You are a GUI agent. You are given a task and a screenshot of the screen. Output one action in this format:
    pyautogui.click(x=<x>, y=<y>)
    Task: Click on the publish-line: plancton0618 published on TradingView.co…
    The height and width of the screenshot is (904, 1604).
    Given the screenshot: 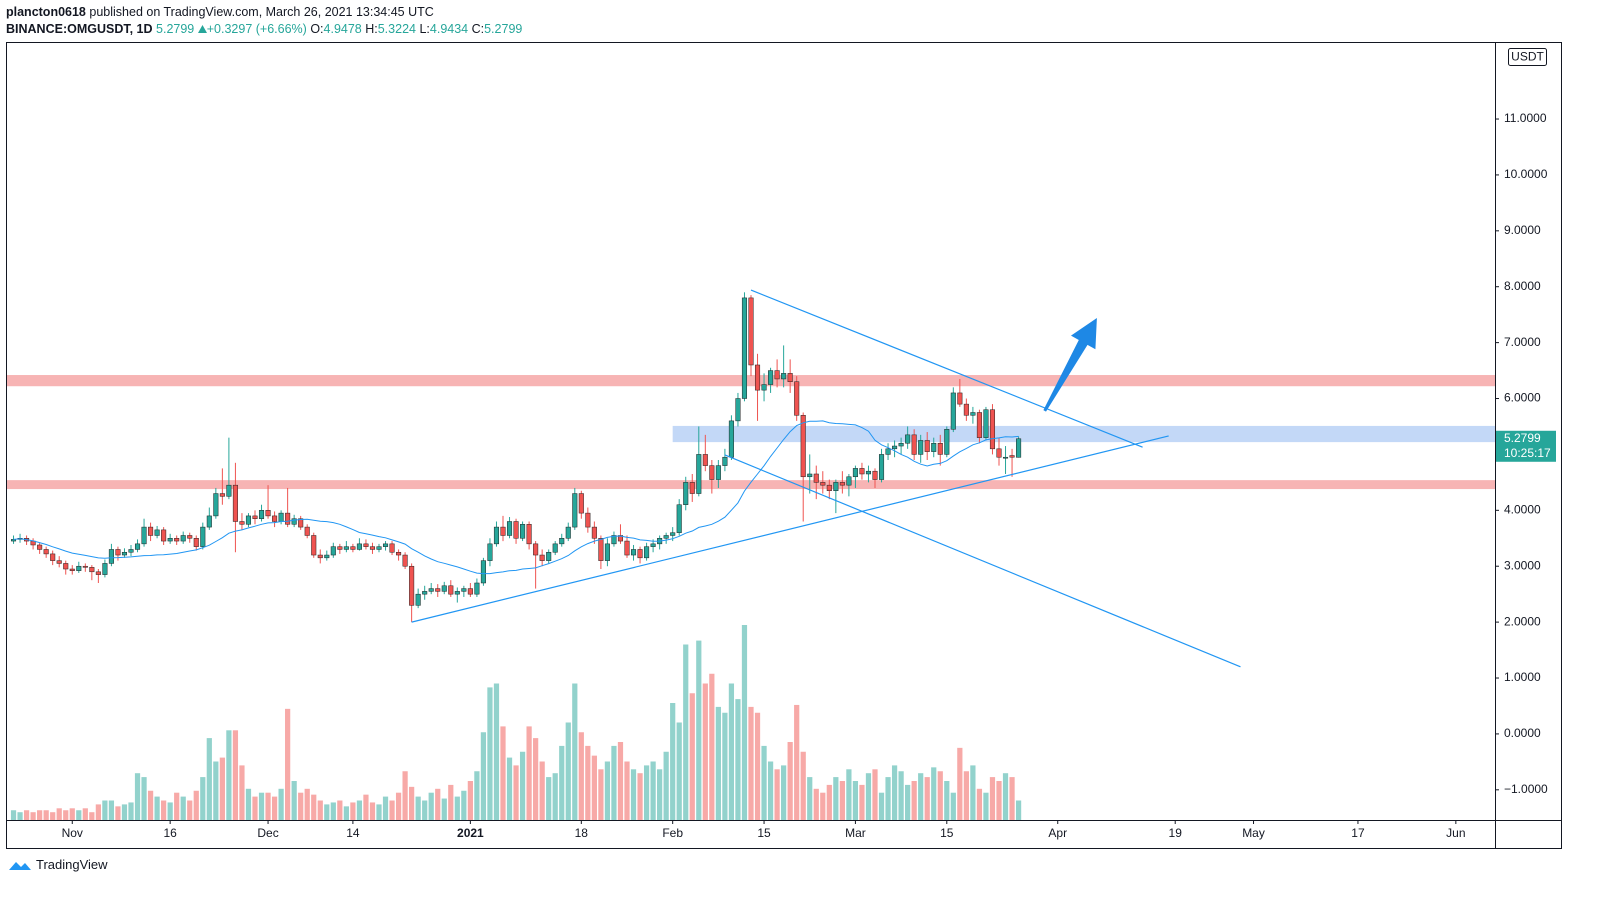 What is the action you would take?
    pyautogui.click(x=264, y=12)
    